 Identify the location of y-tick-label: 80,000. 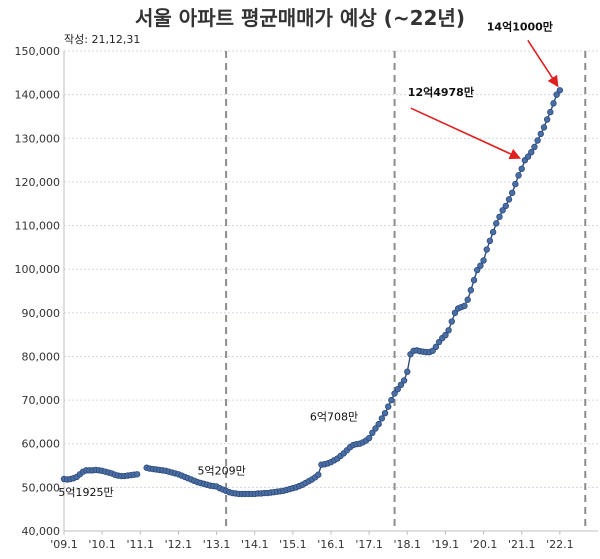
(41, 356).